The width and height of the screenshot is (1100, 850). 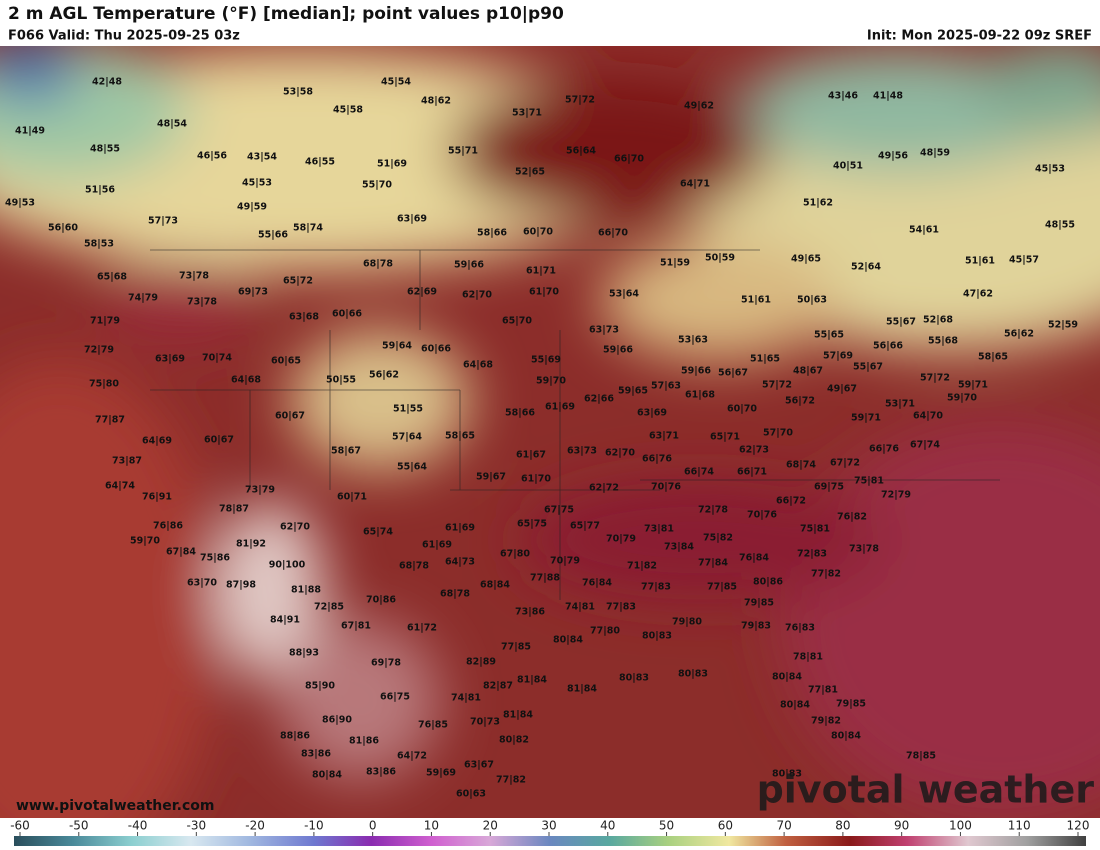 What do you see at coordinates (138, 826) in the screenshot?
I see `colorbar-tick-label: -40` at bounding box center [138, 826].